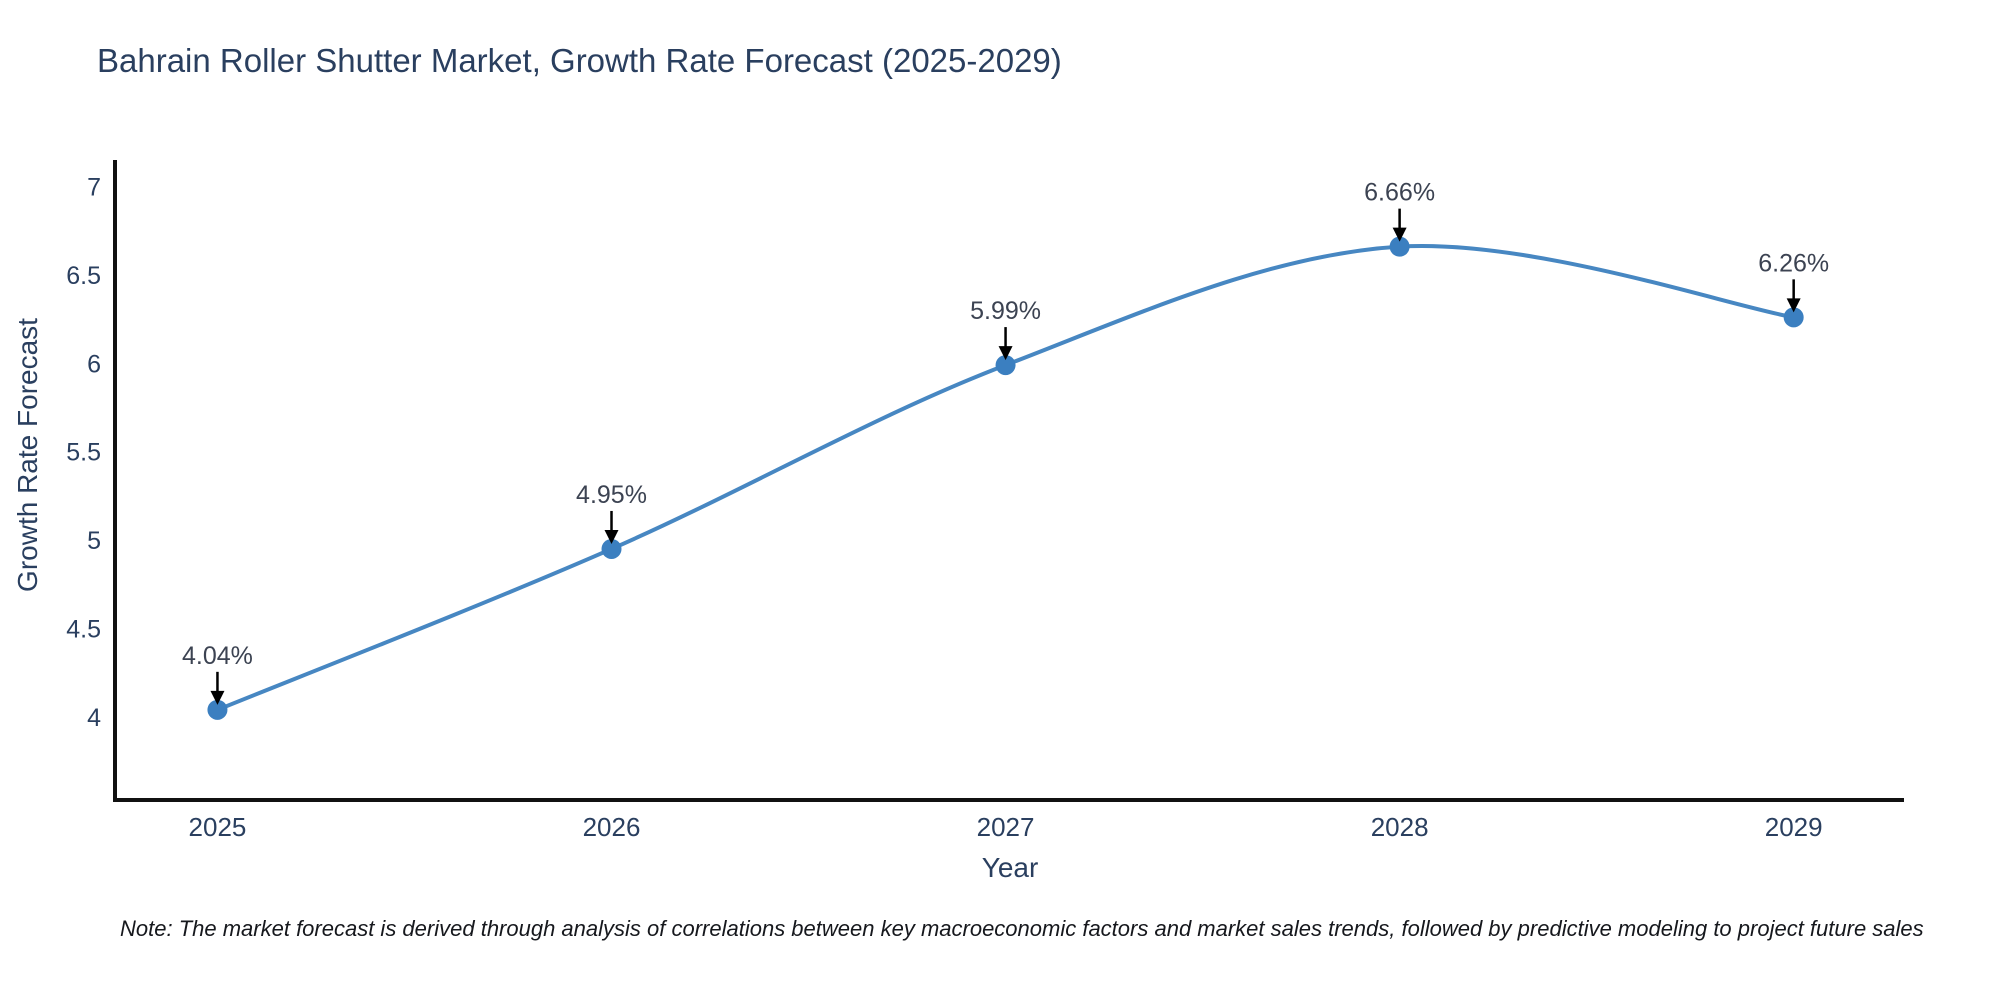 The image size is (2000, 1000). Describe the element at coordinates (611, 495) in the screenshot. I see `point-value-label: 4.95%` at that location.